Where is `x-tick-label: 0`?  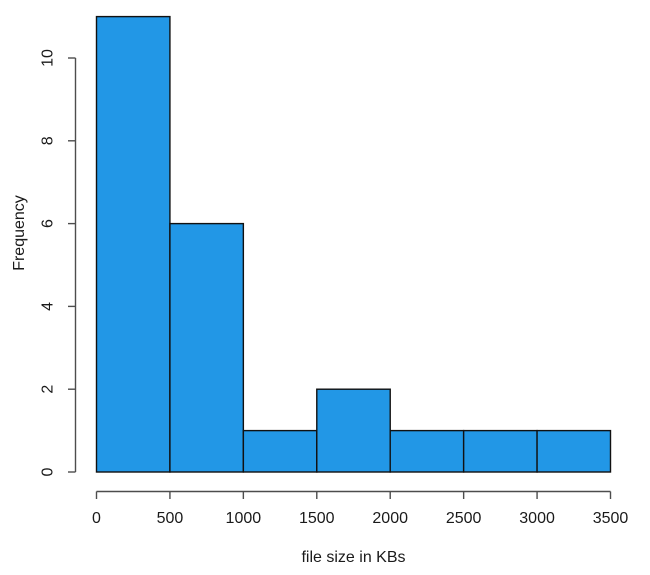 x-tick-label: 0 is located at coordinates (96, 518).